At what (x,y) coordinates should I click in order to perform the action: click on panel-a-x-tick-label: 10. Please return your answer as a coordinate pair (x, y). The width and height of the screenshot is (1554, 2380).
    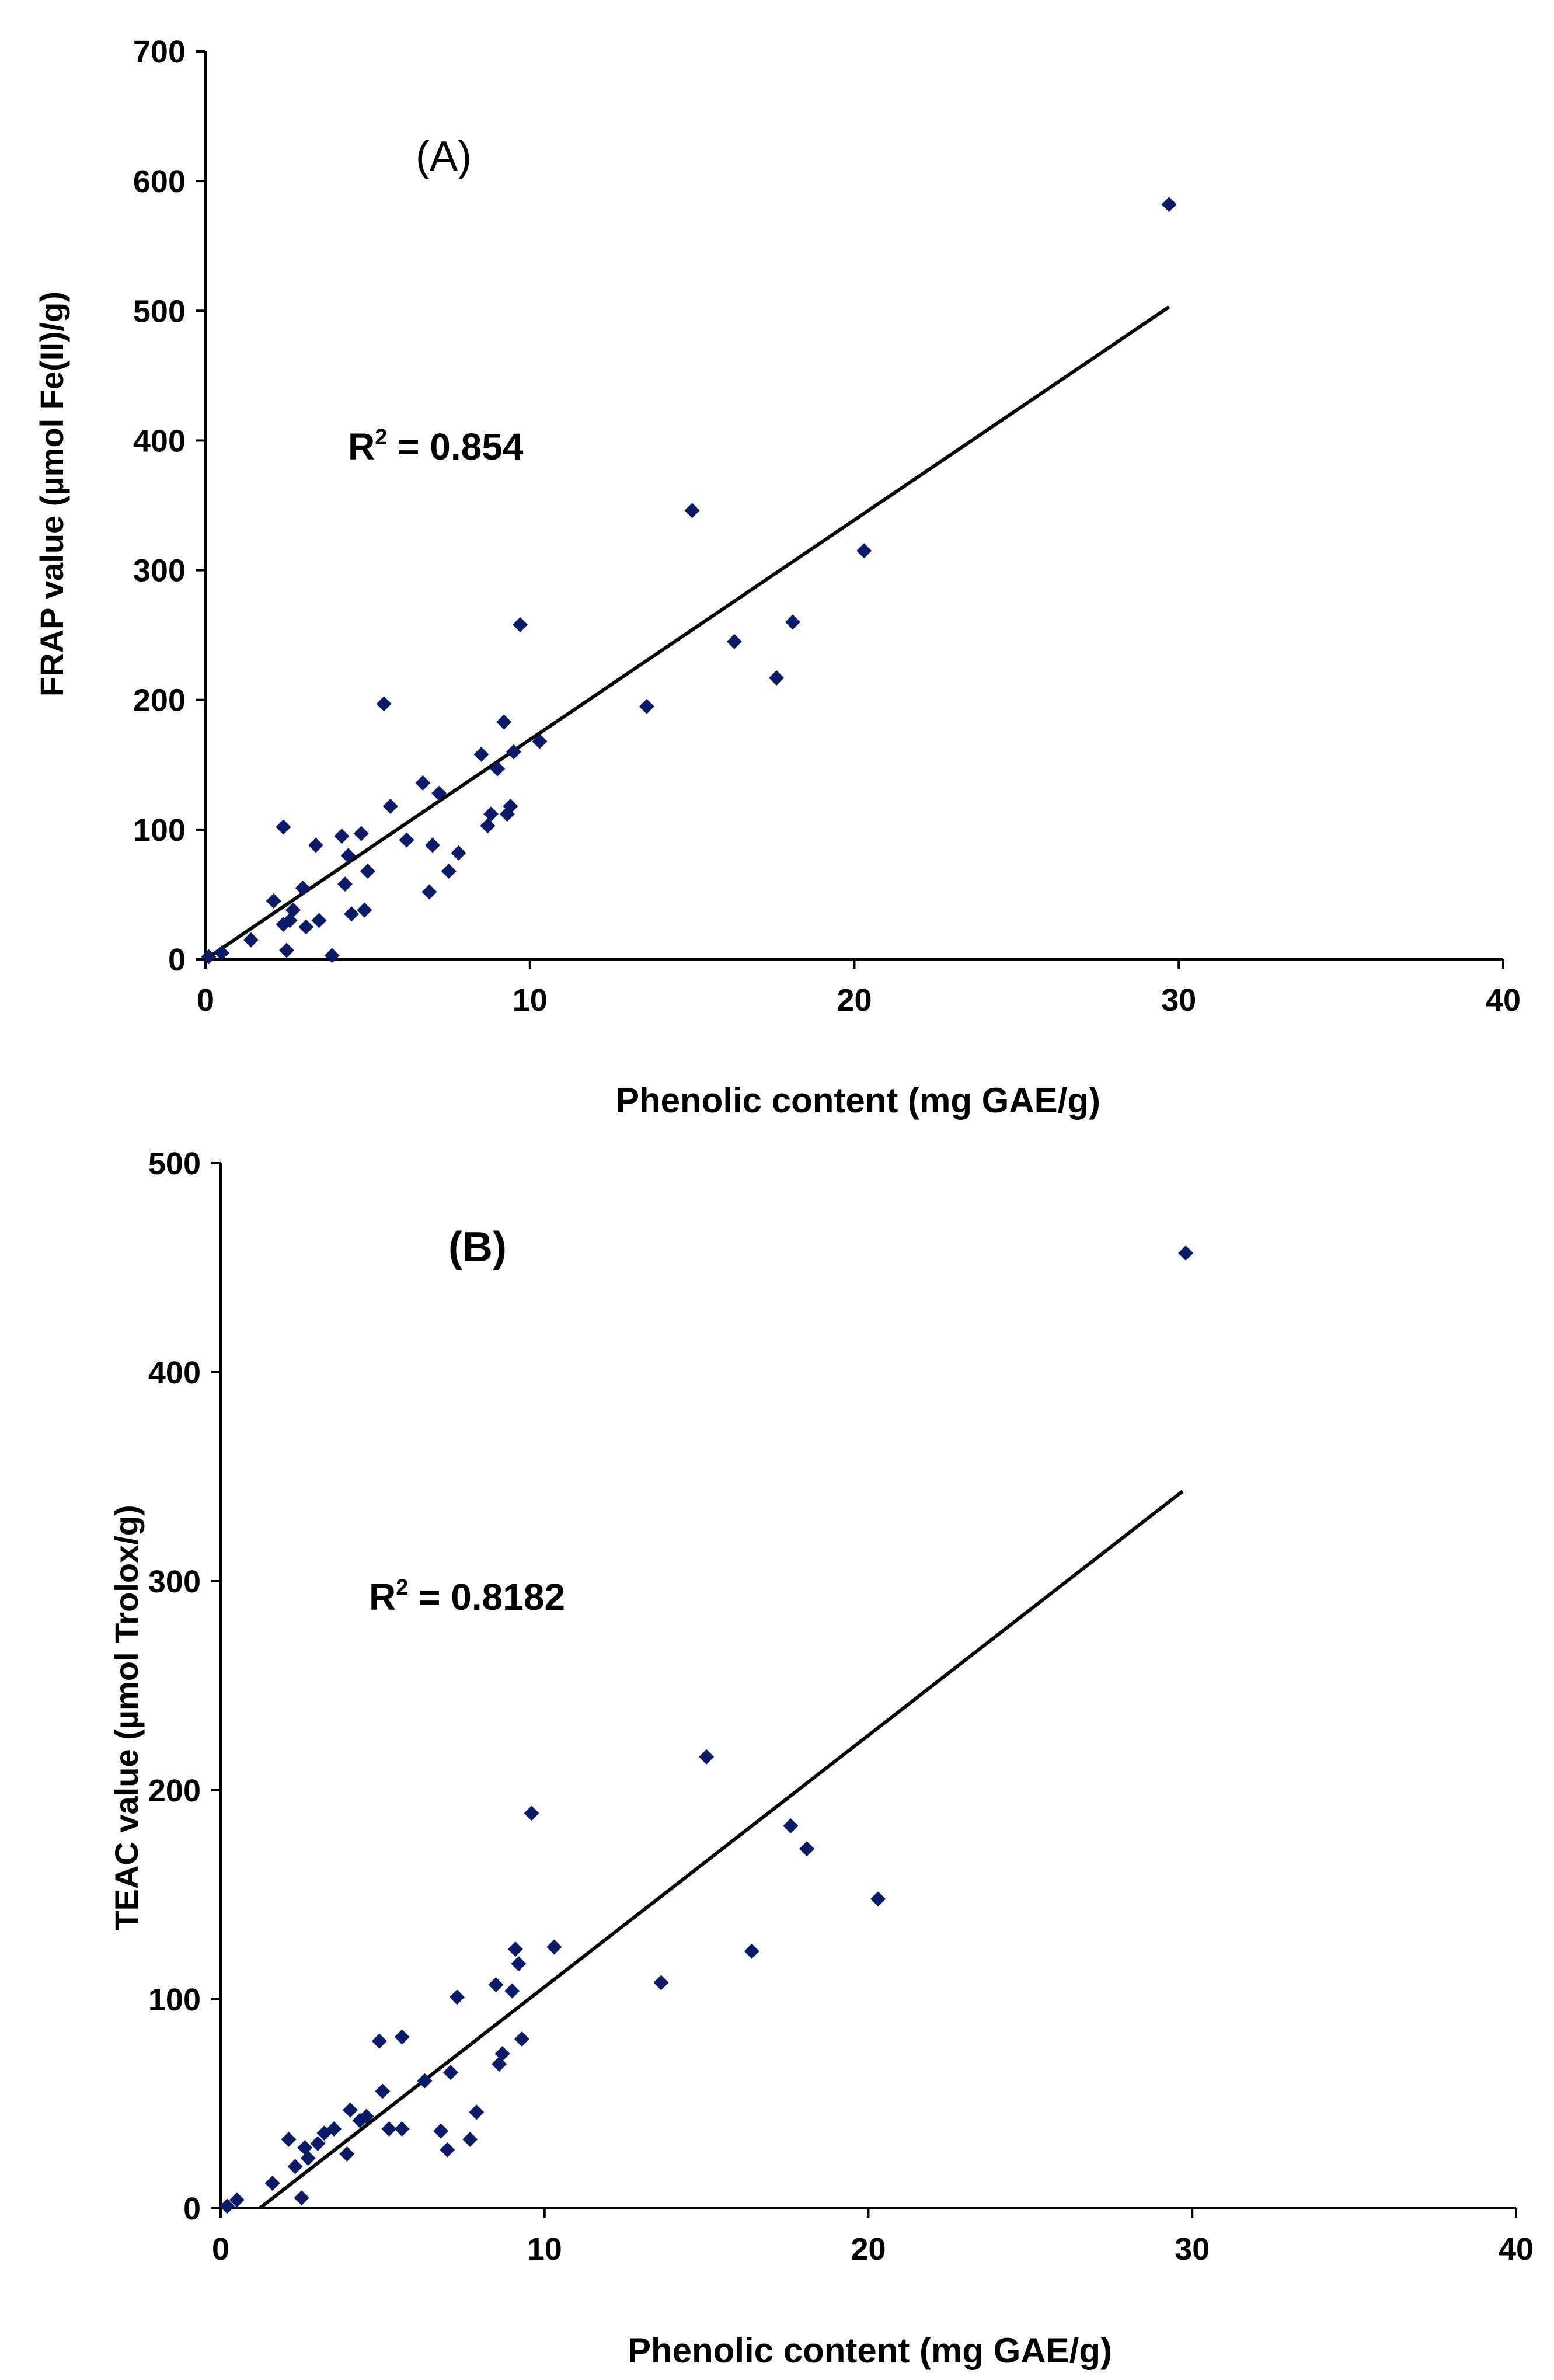
    Looking at the image, I should click on (530, 1000).